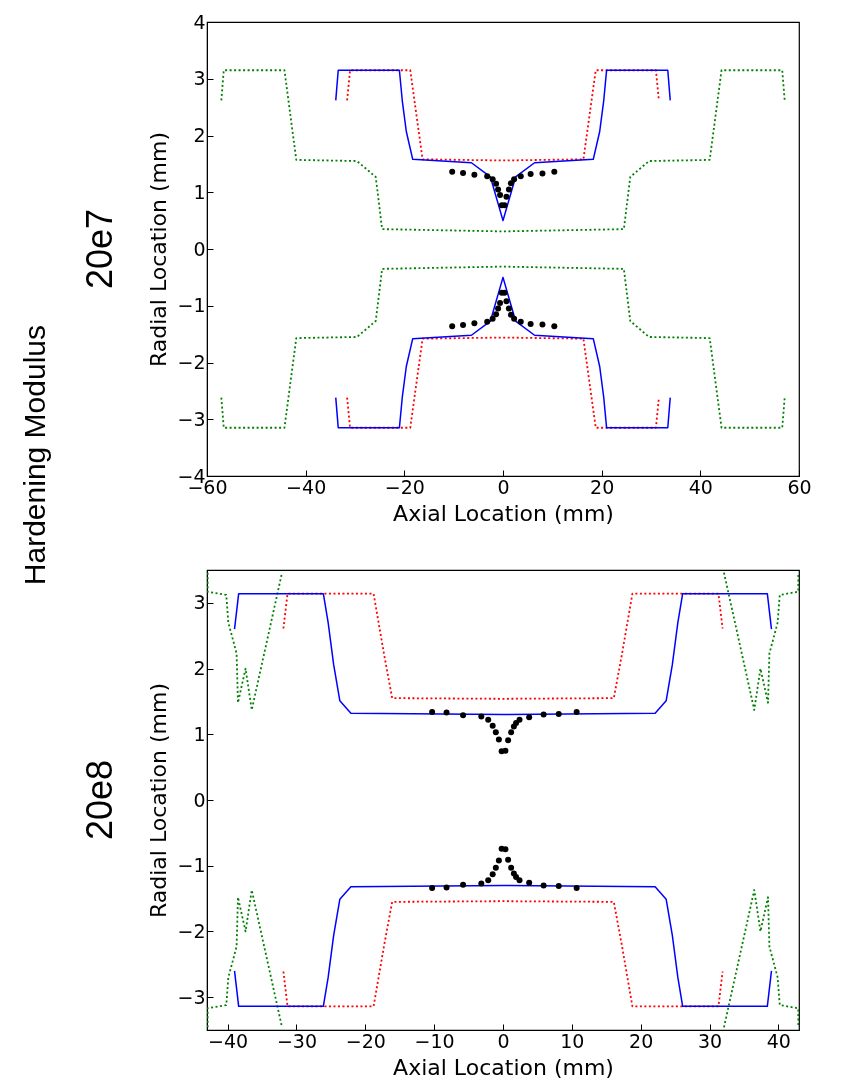  Describe the element at coordinates (799, 486) in the screenshot. I see `x-tick-label: 60` at that location.